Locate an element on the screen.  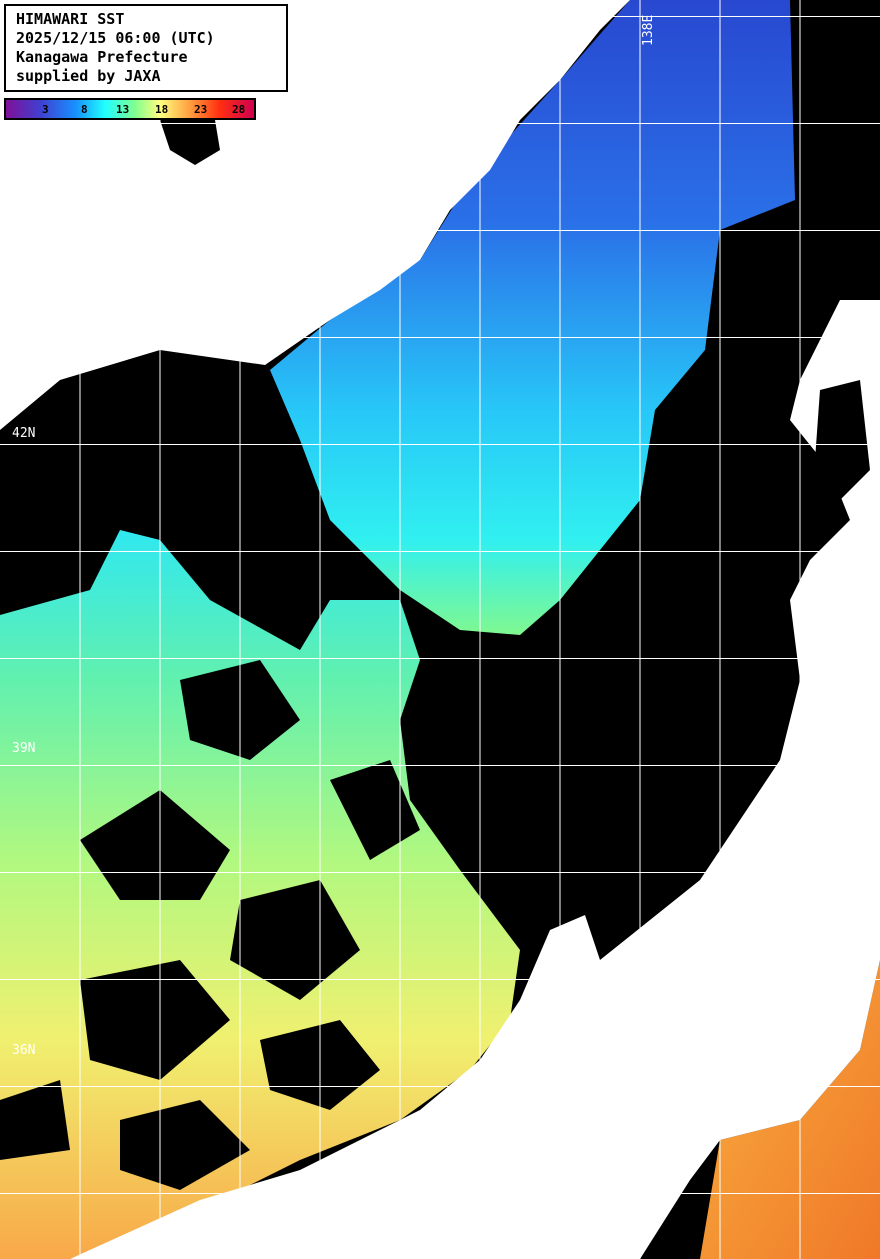
island-shadow is located at coordinates (190, 142).